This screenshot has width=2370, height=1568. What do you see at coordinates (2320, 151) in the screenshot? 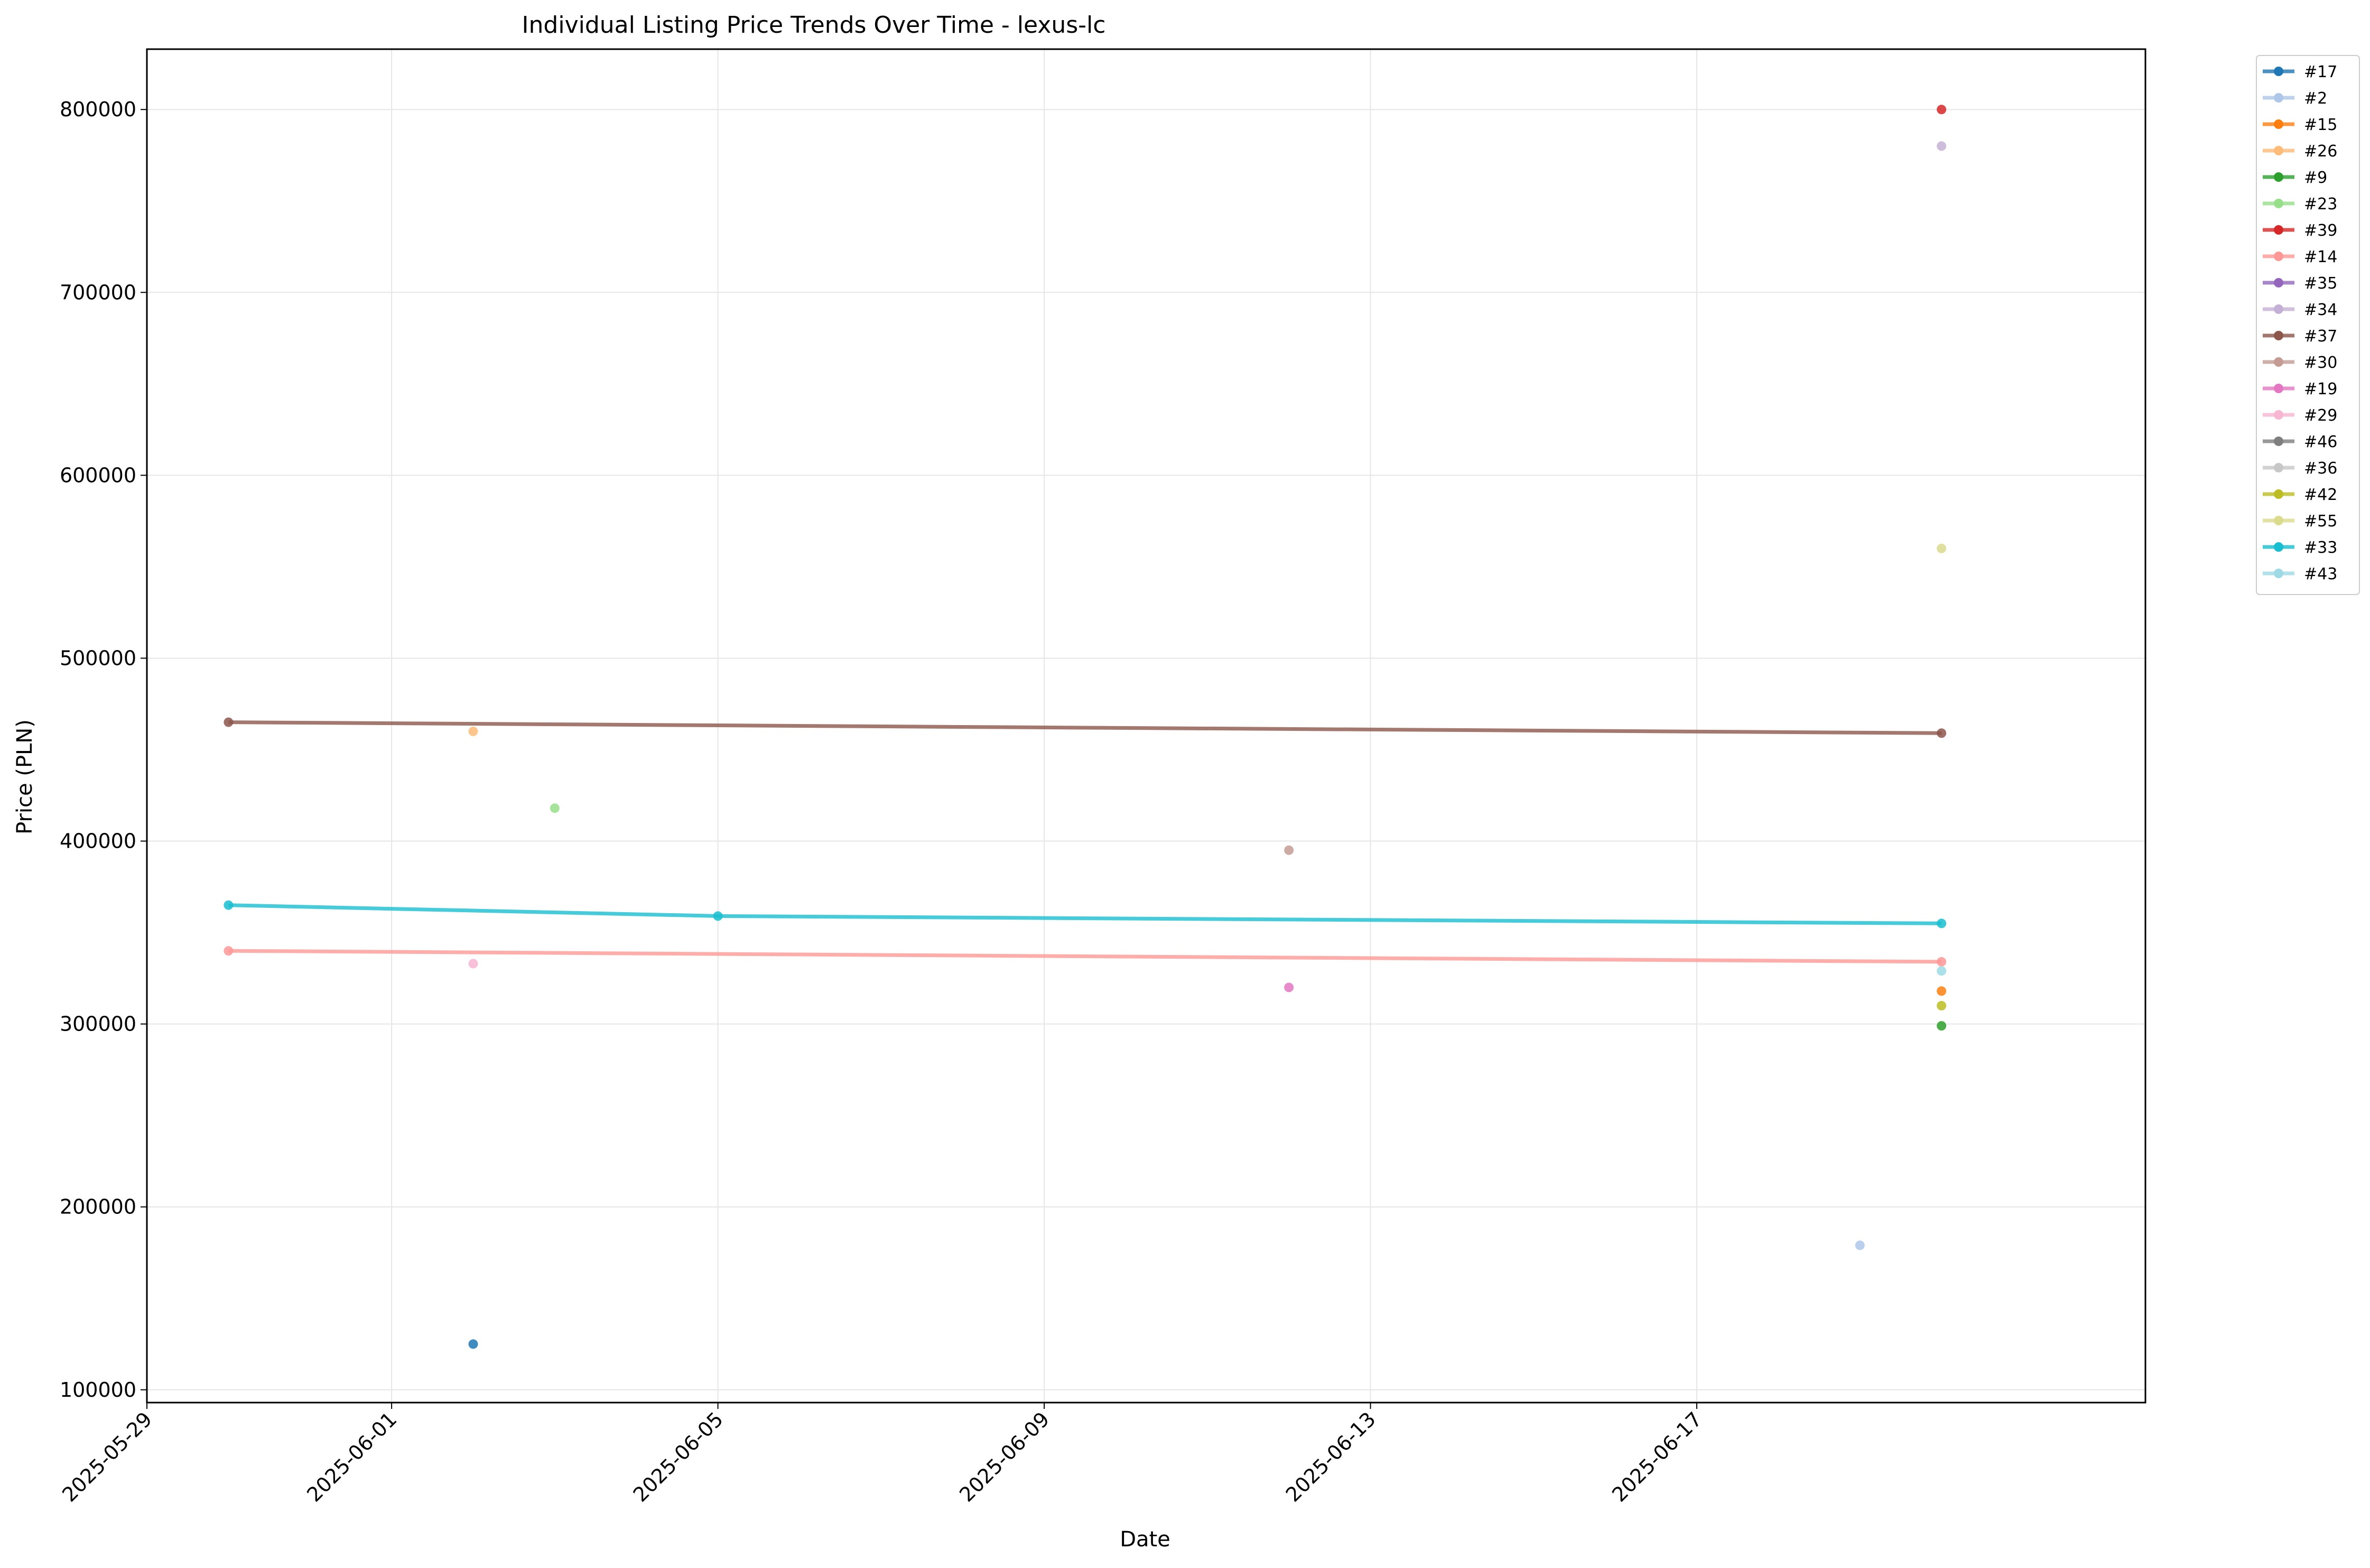
I see `legend-label: #26` at bounding box center [2320, 151].